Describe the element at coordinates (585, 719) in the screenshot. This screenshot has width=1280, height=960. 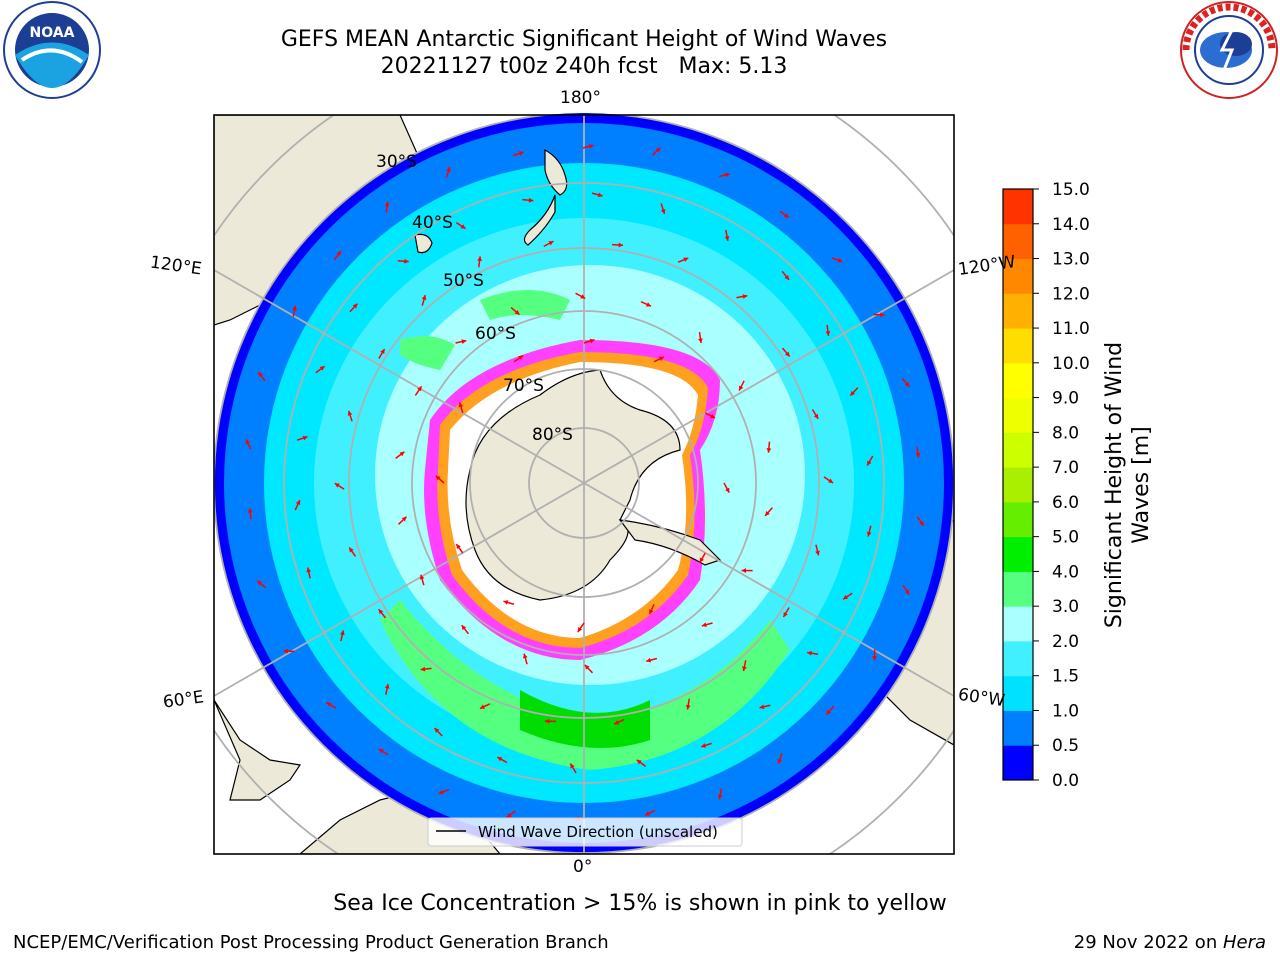
I see `bright-green-patch` at that location.